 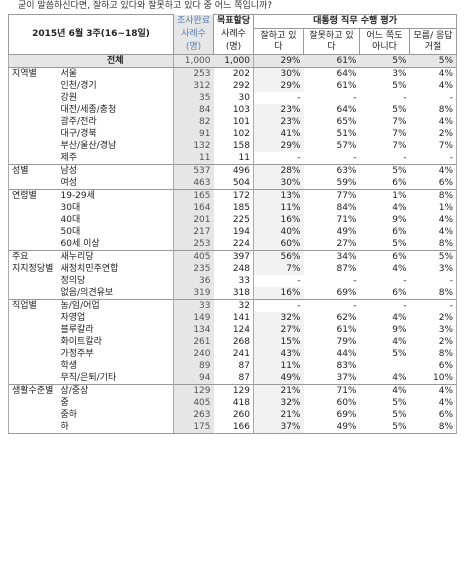 I want to click on row-label: 서울, so click(x=115, y=73).